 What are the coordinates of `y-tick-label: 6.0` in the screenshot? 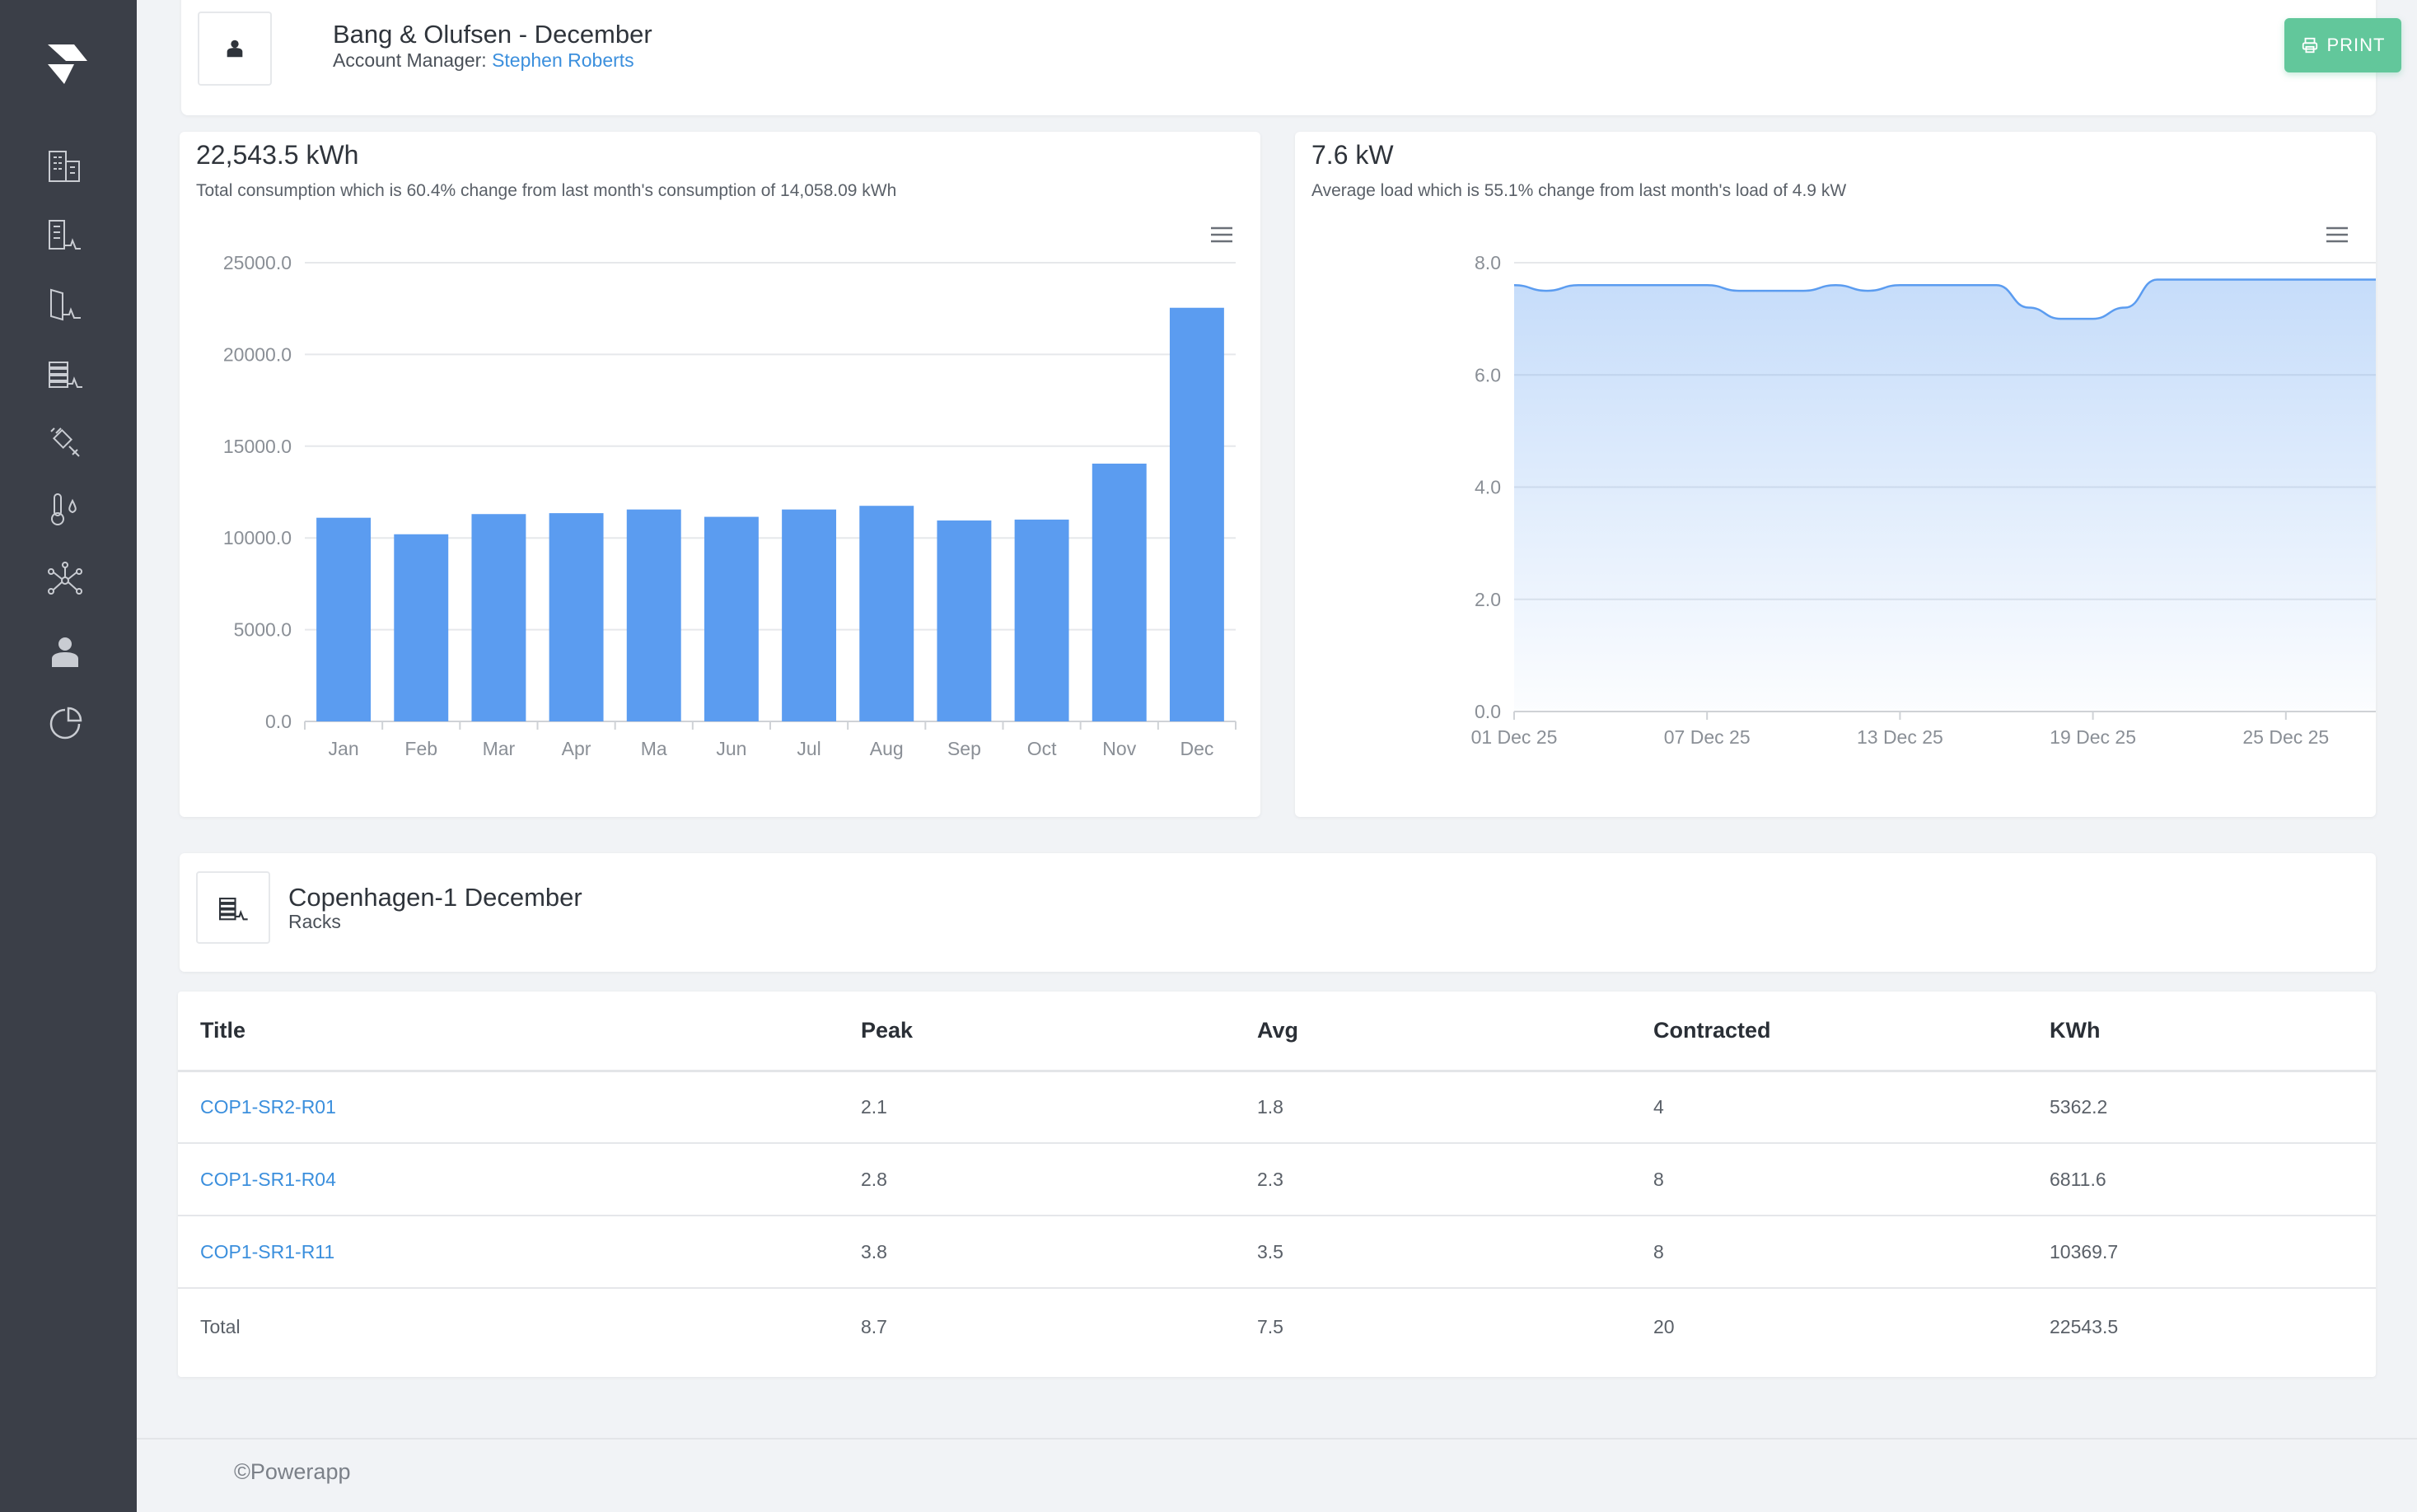 It's located at (1488, 374).